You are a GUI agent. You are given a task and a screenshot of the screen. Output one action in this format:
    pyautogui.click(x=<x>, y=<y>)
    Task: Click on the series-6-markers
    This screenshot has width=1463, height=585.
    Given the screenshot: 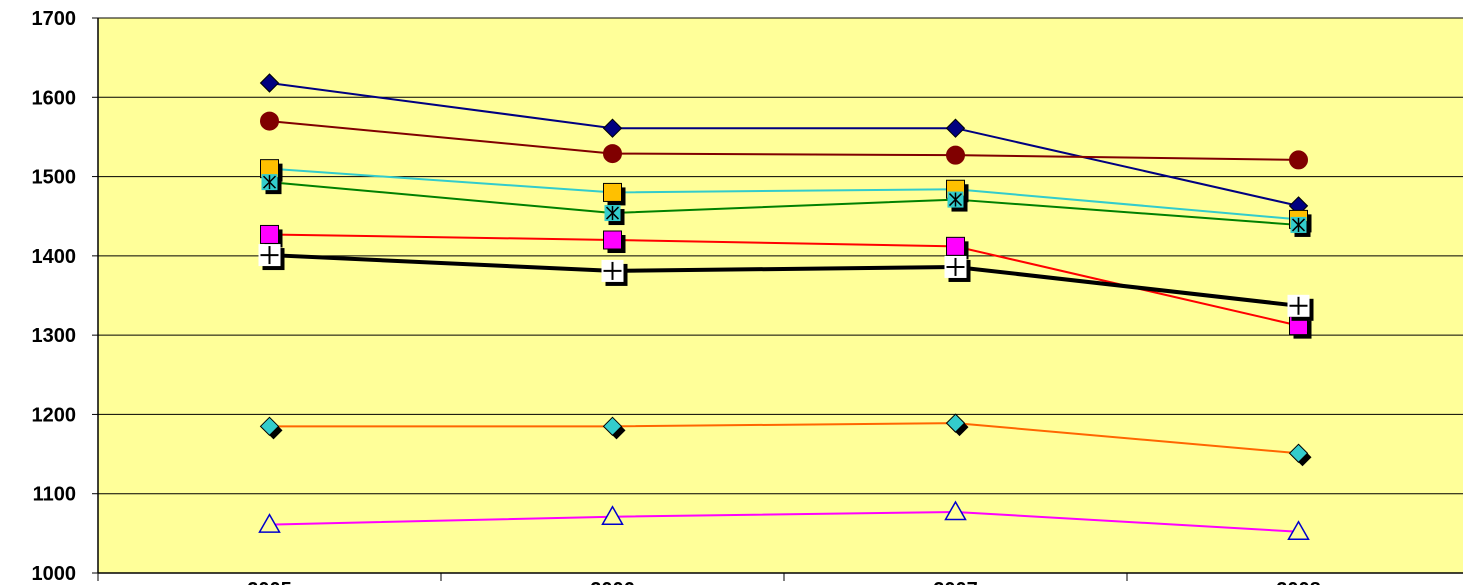 What is the action you would take?
    pyautogui.click(x=786, y=282)
    